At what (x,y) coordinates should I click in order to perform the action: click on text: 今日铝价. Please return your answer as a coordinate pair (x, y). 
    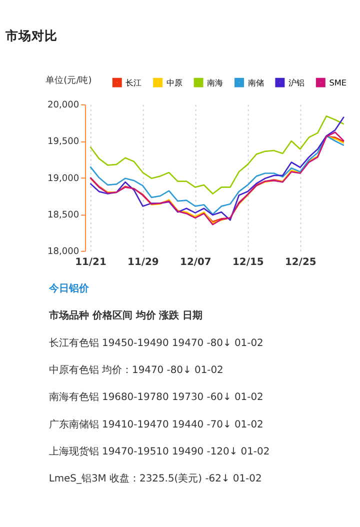
    Looking at the image, I should click on (69, 288).